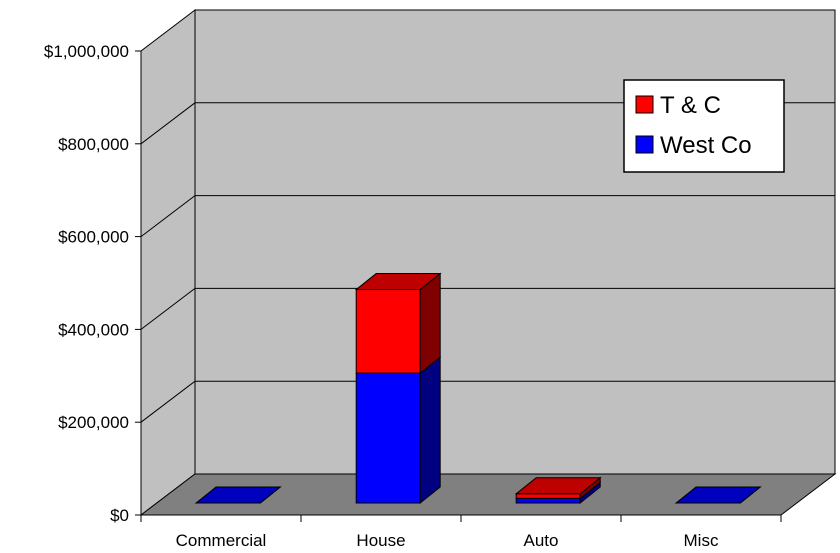 The width and height of the screenshot is (840, 553). I want to click on bar-auto-t-c, so click(558, 488).